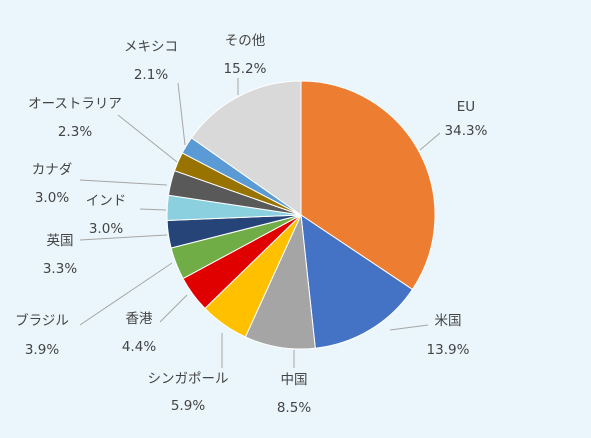 The image size is (591, 438). Describe the element at coordinates (139, 347) in the screenshot. I see `label-hongkong-value: 4.4%` at that location.